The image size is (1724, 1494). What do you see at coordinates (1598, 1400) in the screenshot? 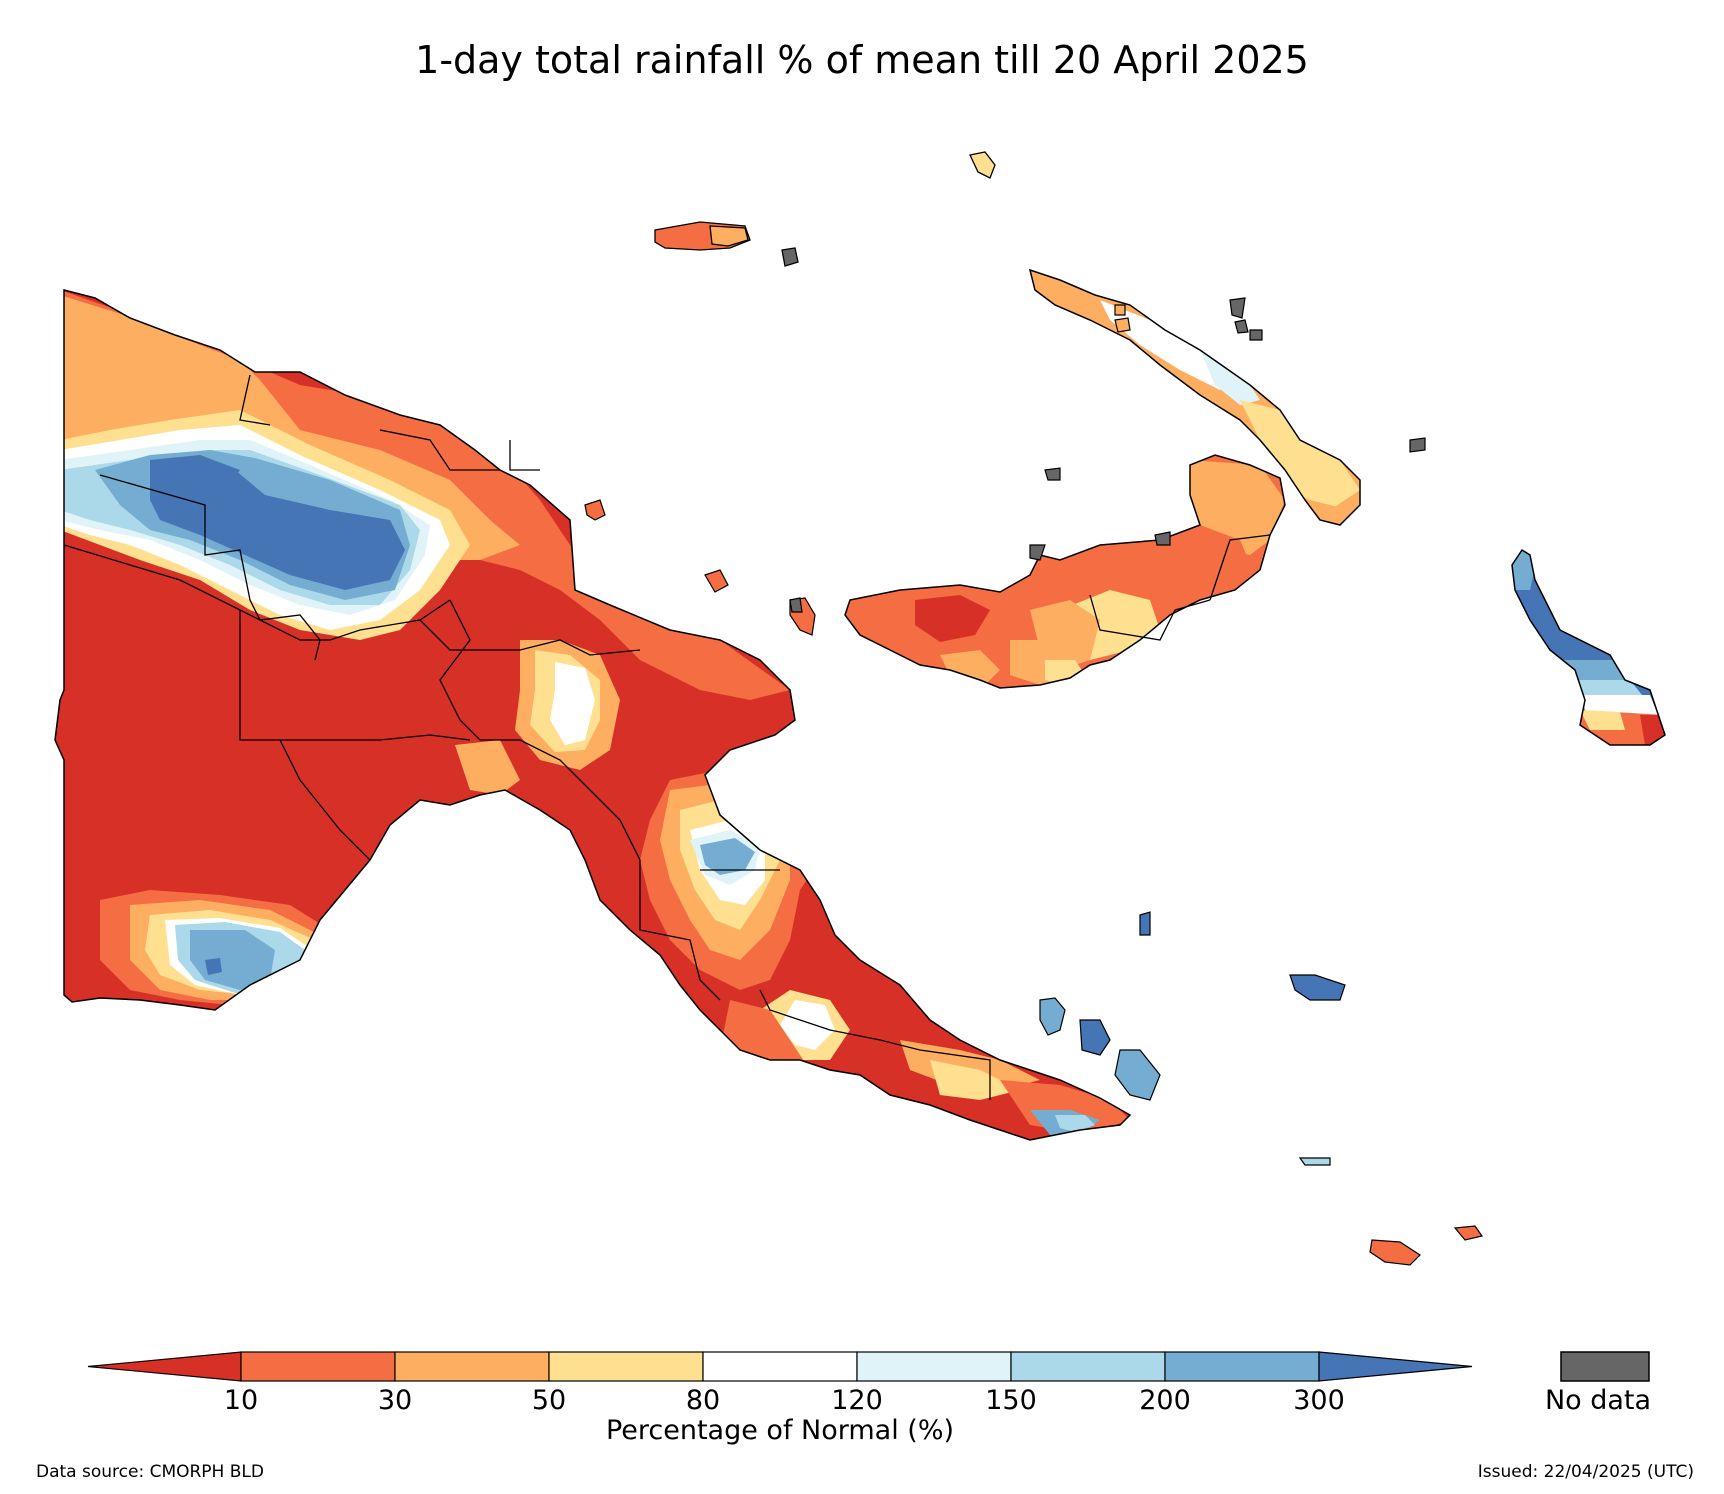
I see `no-data-label: No data` at bounding box center [1598, 1400].